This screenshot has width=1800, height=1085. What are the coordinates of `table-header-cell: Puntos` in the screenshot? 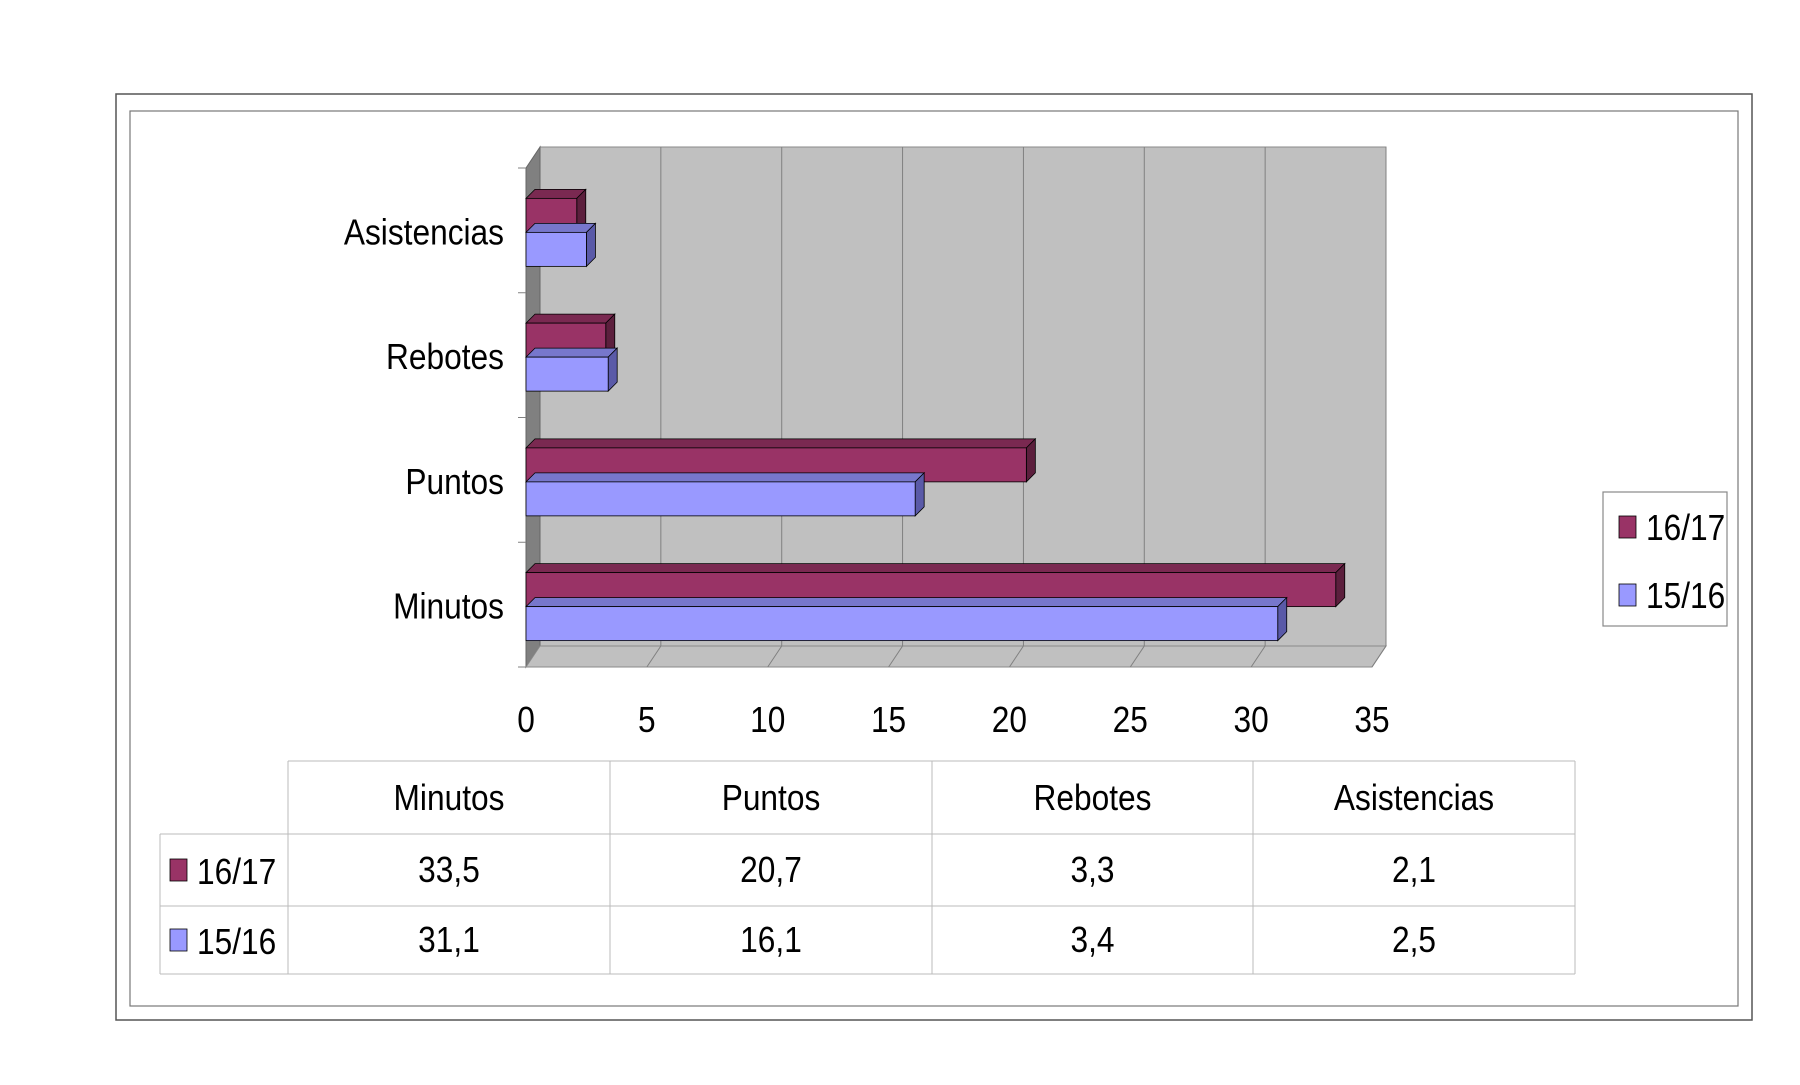 It's located at (771, 798).